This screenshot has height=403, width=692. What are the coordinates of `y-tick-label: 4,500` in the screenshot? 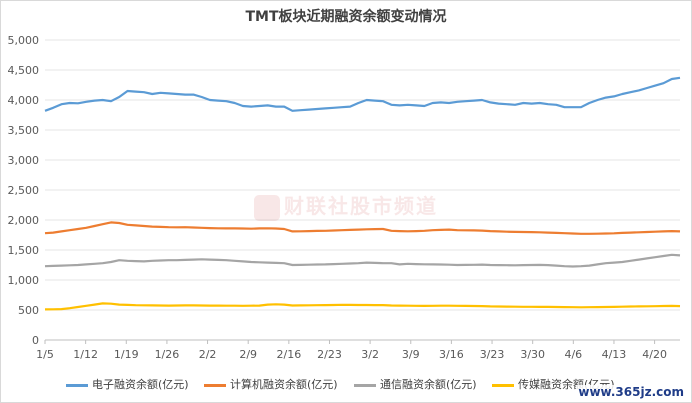 It's located at (24, 70).